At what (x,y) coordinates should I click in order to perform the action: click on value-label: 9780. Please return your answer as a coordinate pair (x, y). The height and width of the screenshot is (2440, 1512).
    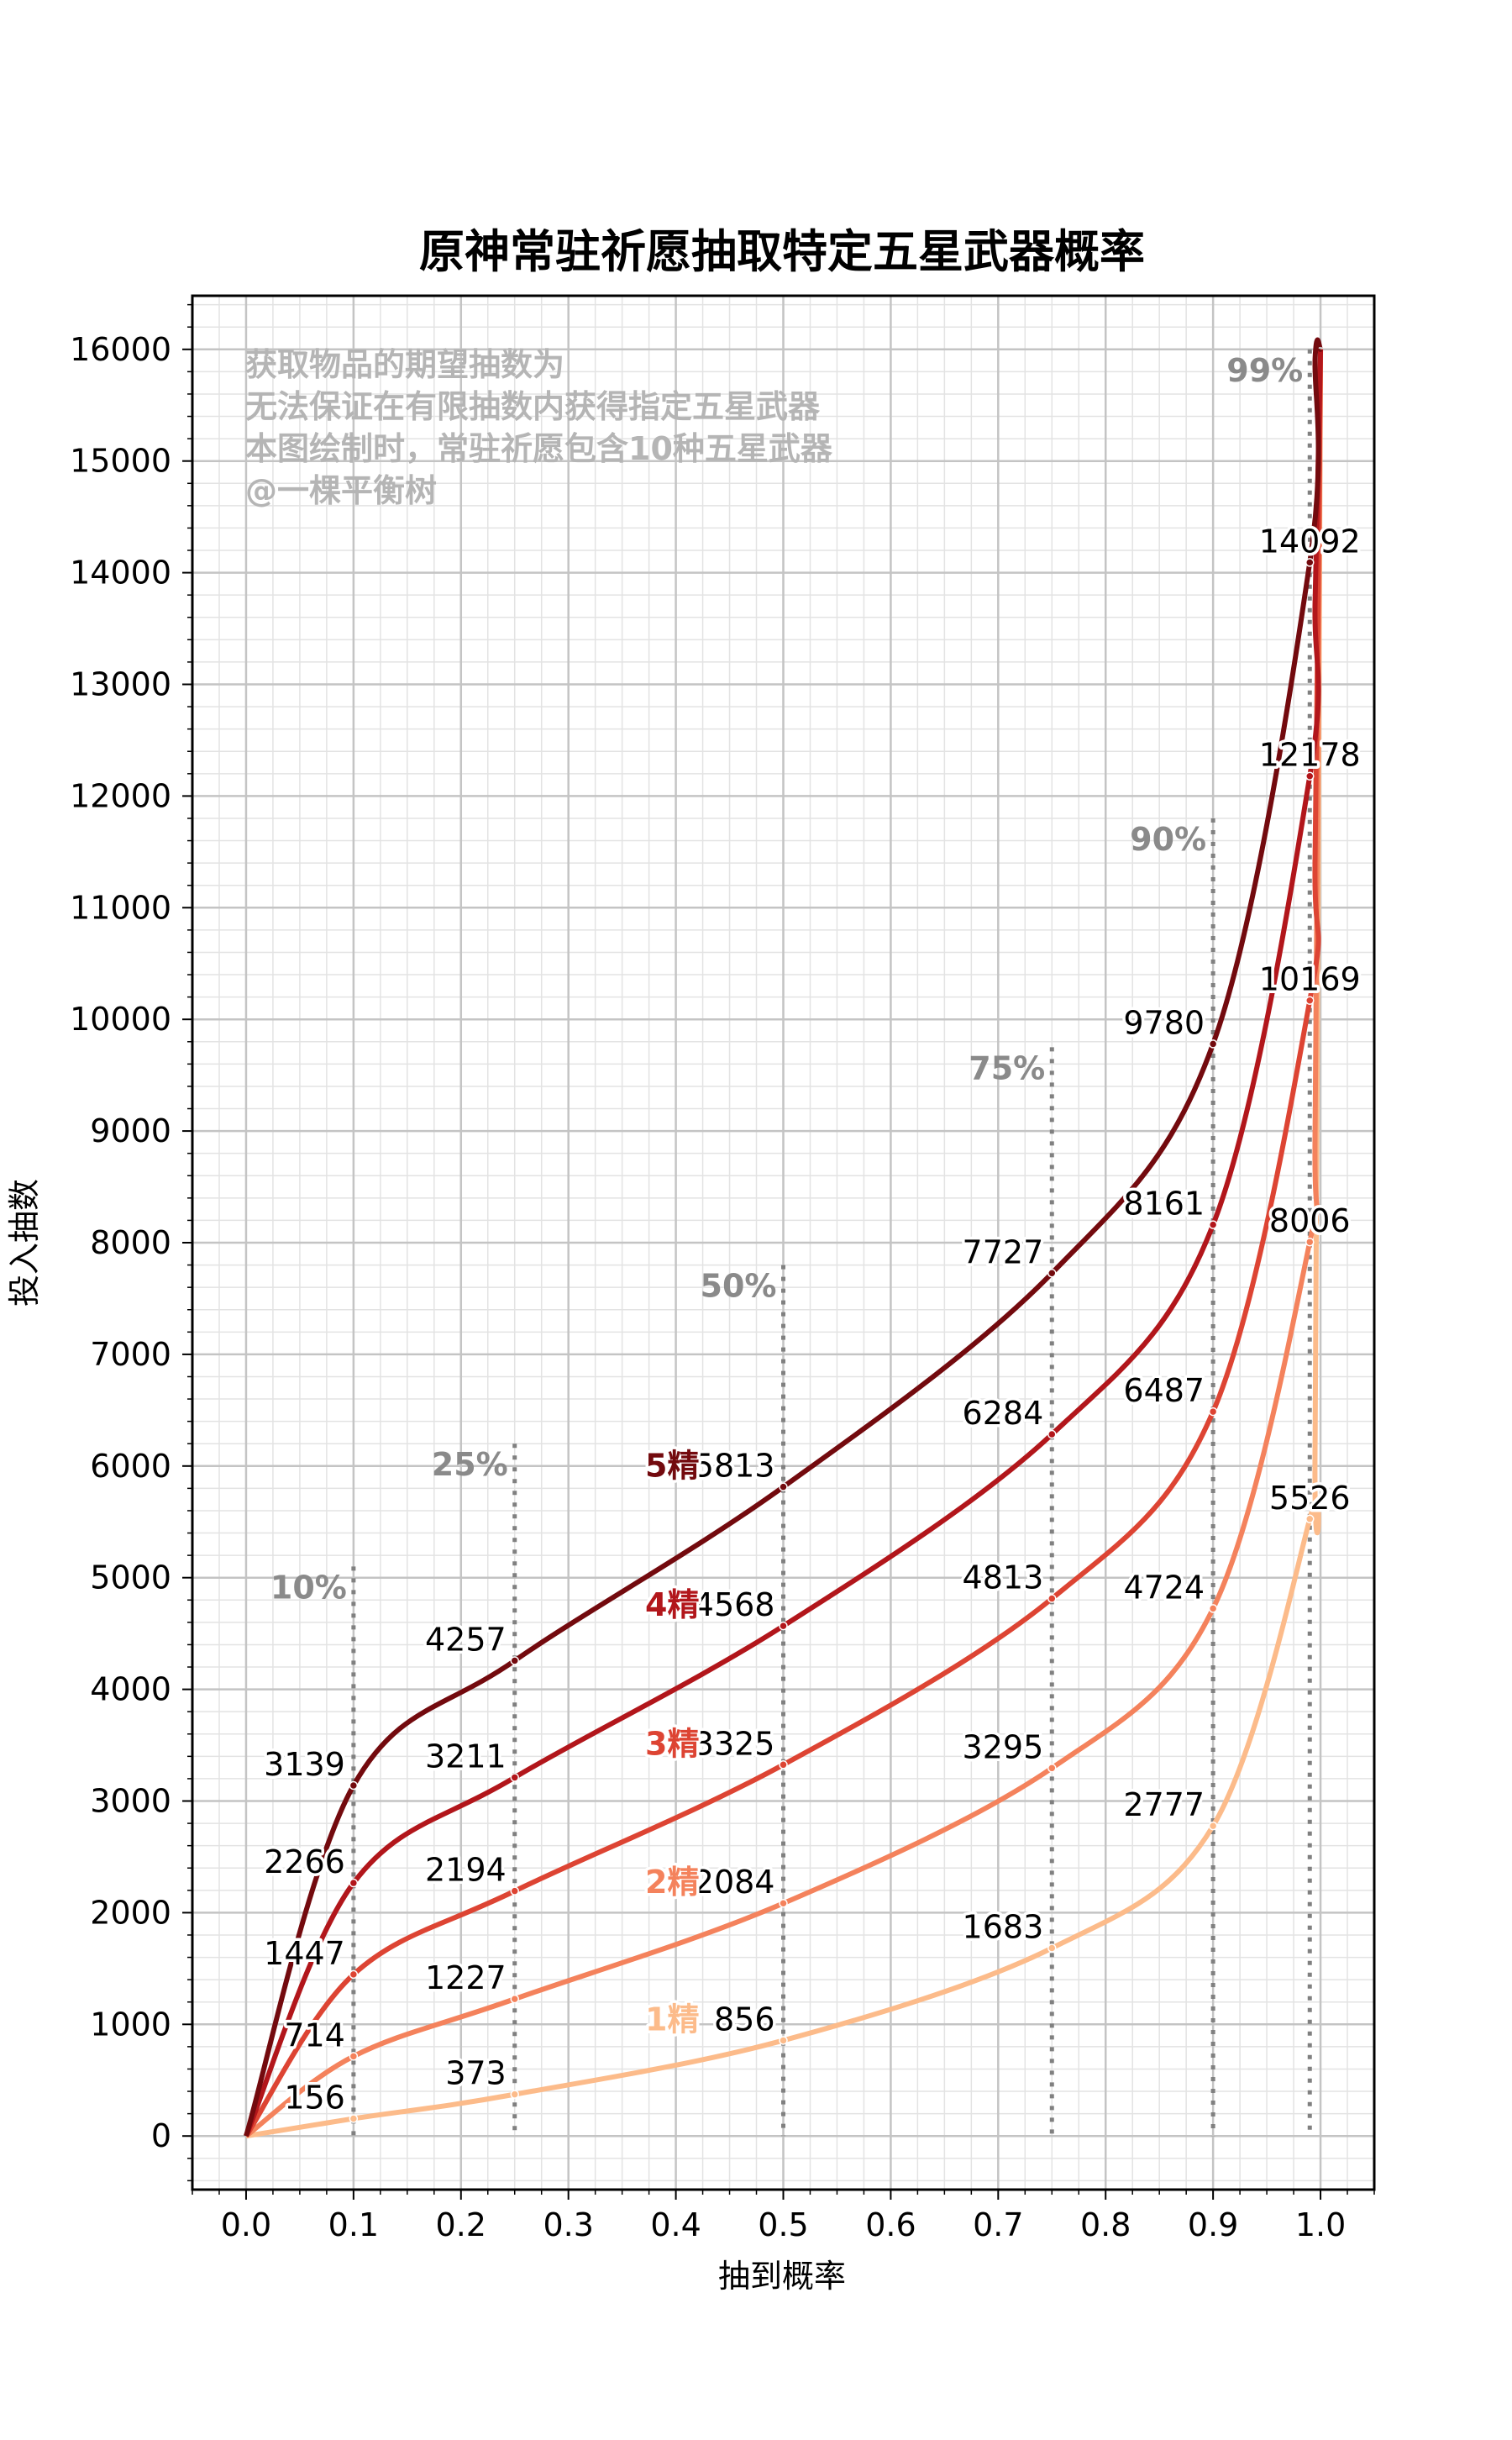
    Looking at the image, I should click on (1164, 1023).